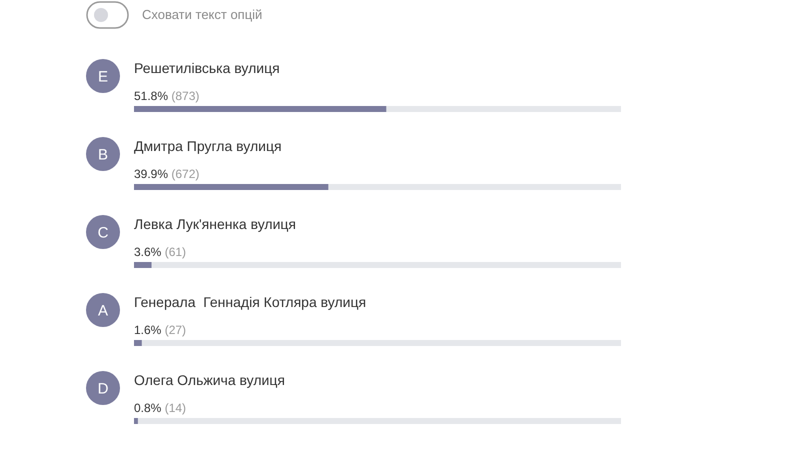  I want to click on data-label: 51.8% (873), so click(167, 96).